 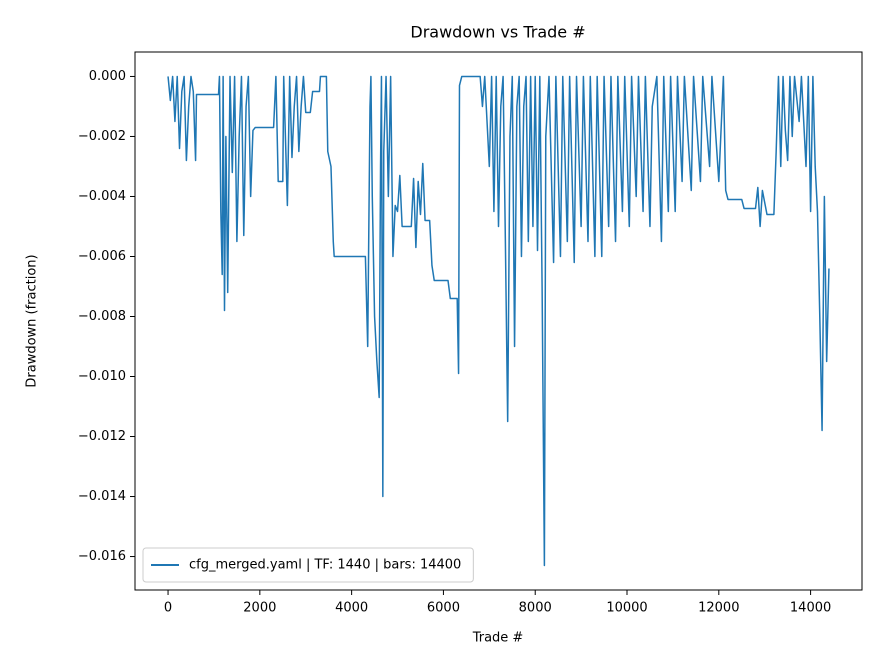 I want to click on x-axis-label: Trade #, so click(x=498, y=638).